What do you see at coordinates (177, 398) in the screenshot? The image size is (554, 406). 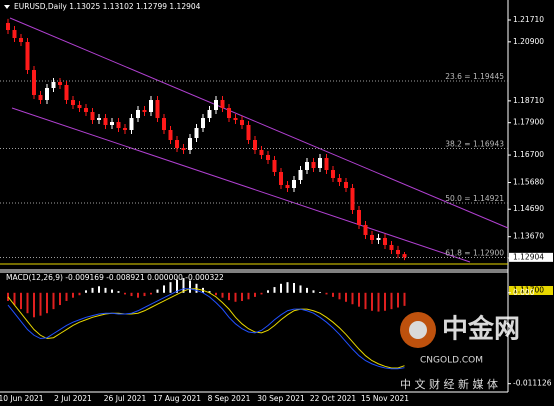 I see `x-tick-label: 17 Aug 2021` at bounding box center [177, 398].